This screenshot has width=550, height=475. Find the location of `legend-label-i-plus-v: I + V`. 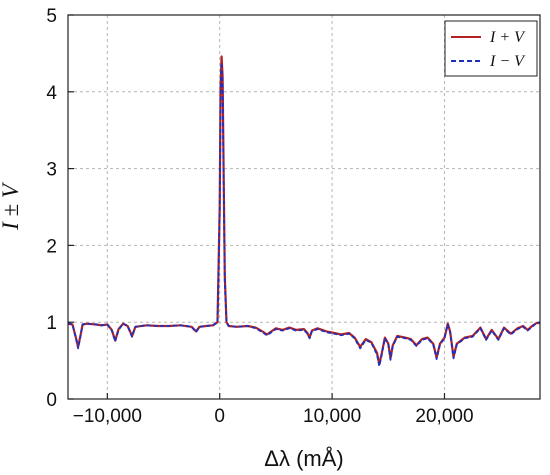

legend-label-i-plus-v: I + V is located at coordinates (507, 37).